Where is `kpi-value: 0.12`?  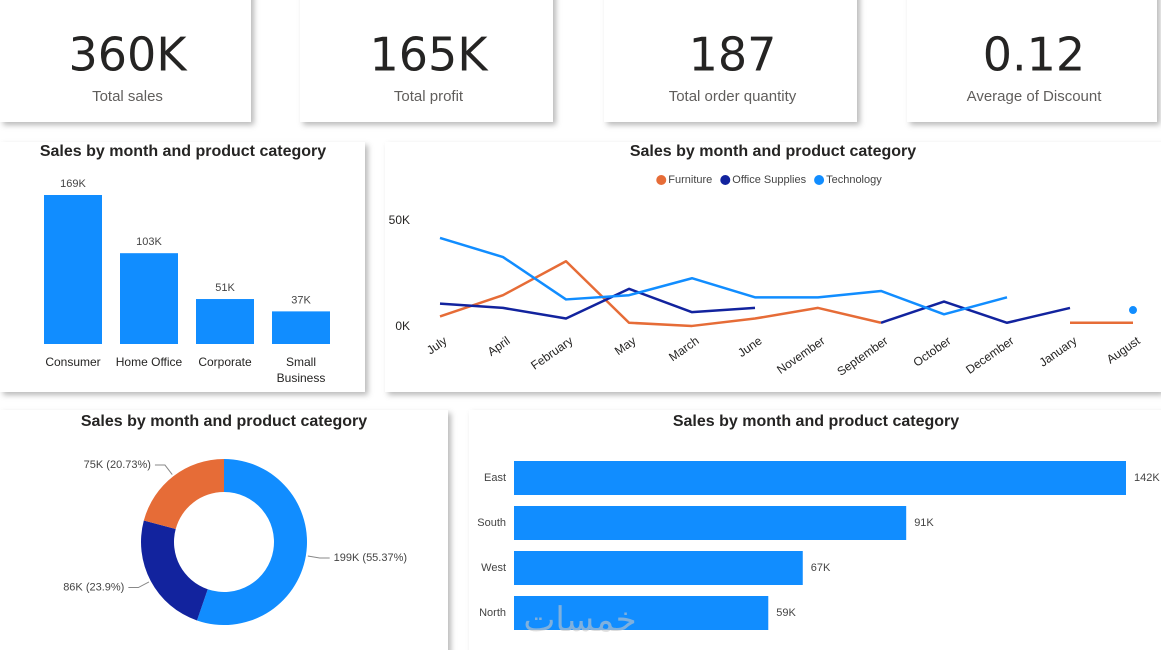
kpi-value: 0.12 is located at coordinates (1034, 55).